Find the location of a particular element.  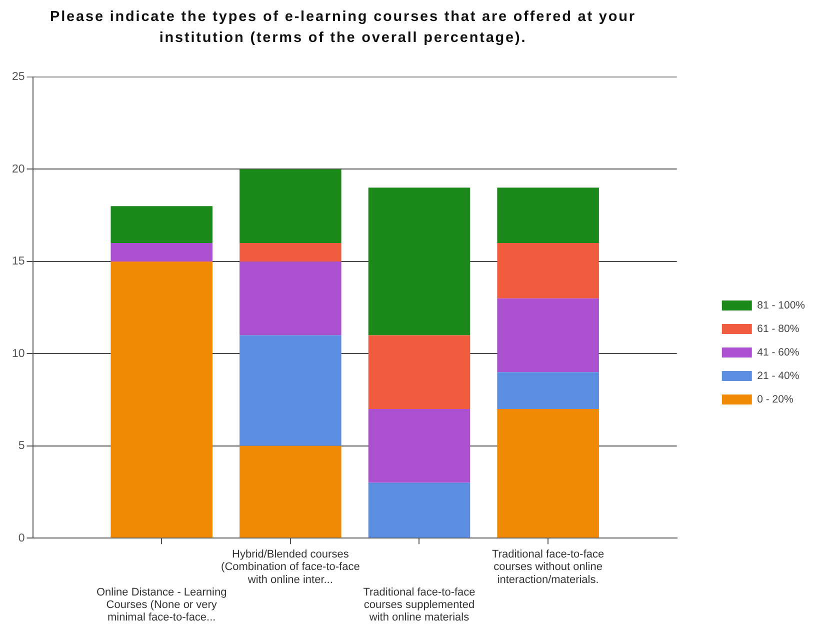

y-tick-label: 5 is located at coordinates (21, 446).